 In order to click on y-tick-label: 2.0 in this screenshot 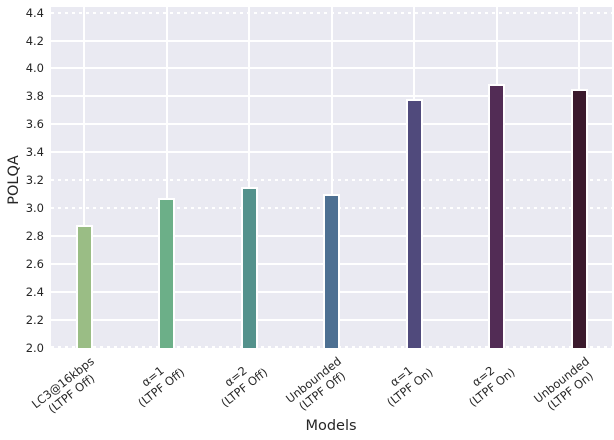, I will do `click(34, 348)`.